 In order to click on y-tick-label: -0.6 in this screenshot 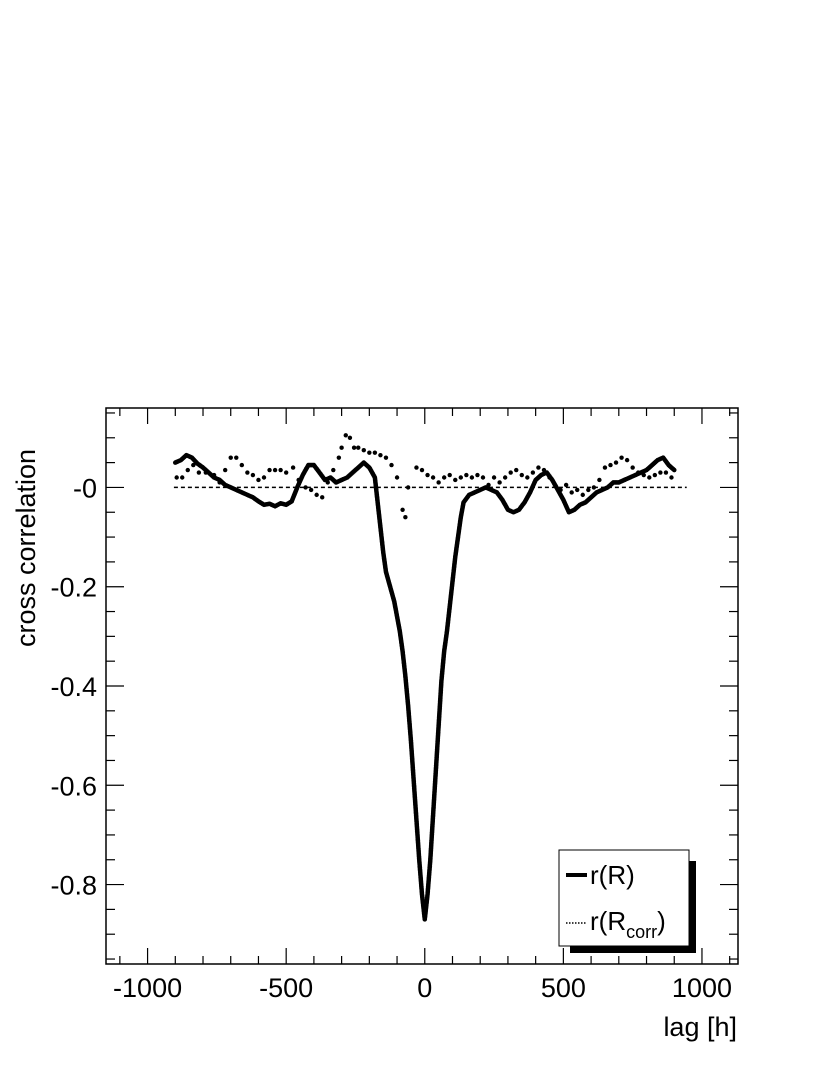, I will do `click(73, 786)`.